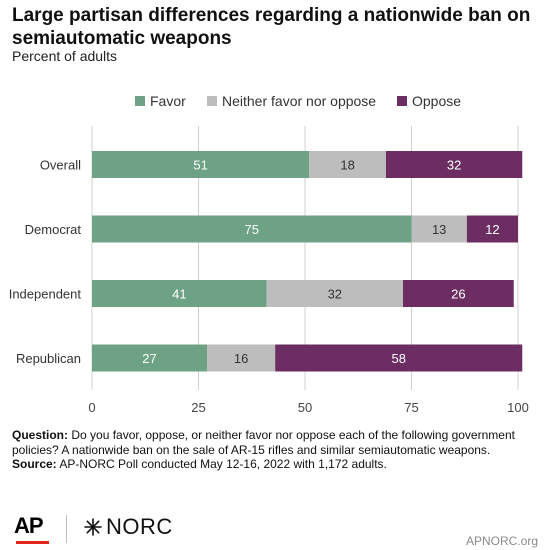  I want to click on category-label: Democrat, so click(53, 229).